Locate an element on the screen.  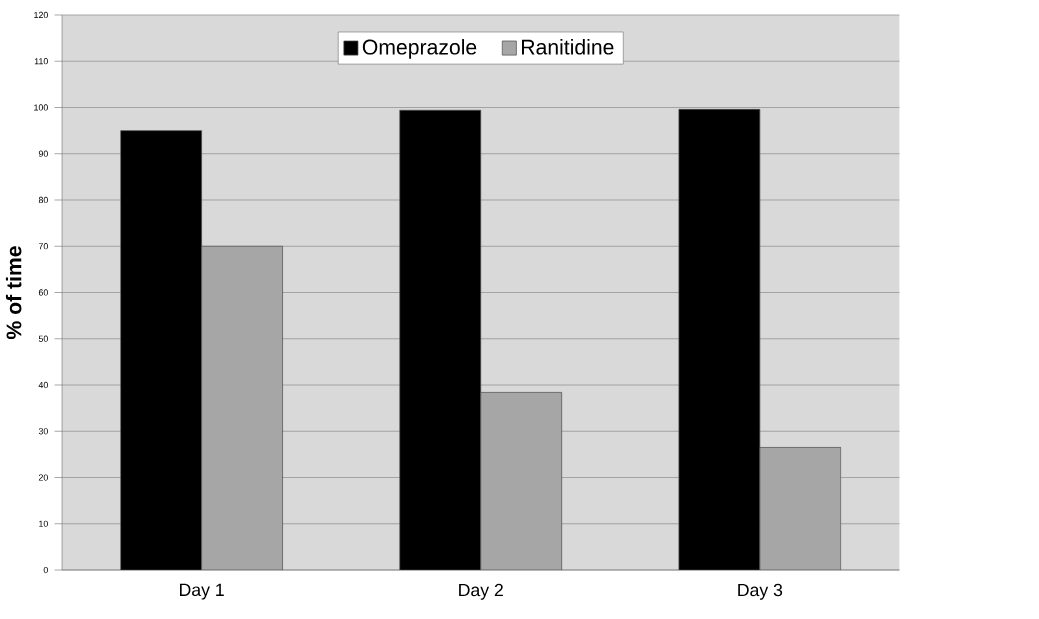
y-tick-label: 90 is located at coordinates (43, 154).